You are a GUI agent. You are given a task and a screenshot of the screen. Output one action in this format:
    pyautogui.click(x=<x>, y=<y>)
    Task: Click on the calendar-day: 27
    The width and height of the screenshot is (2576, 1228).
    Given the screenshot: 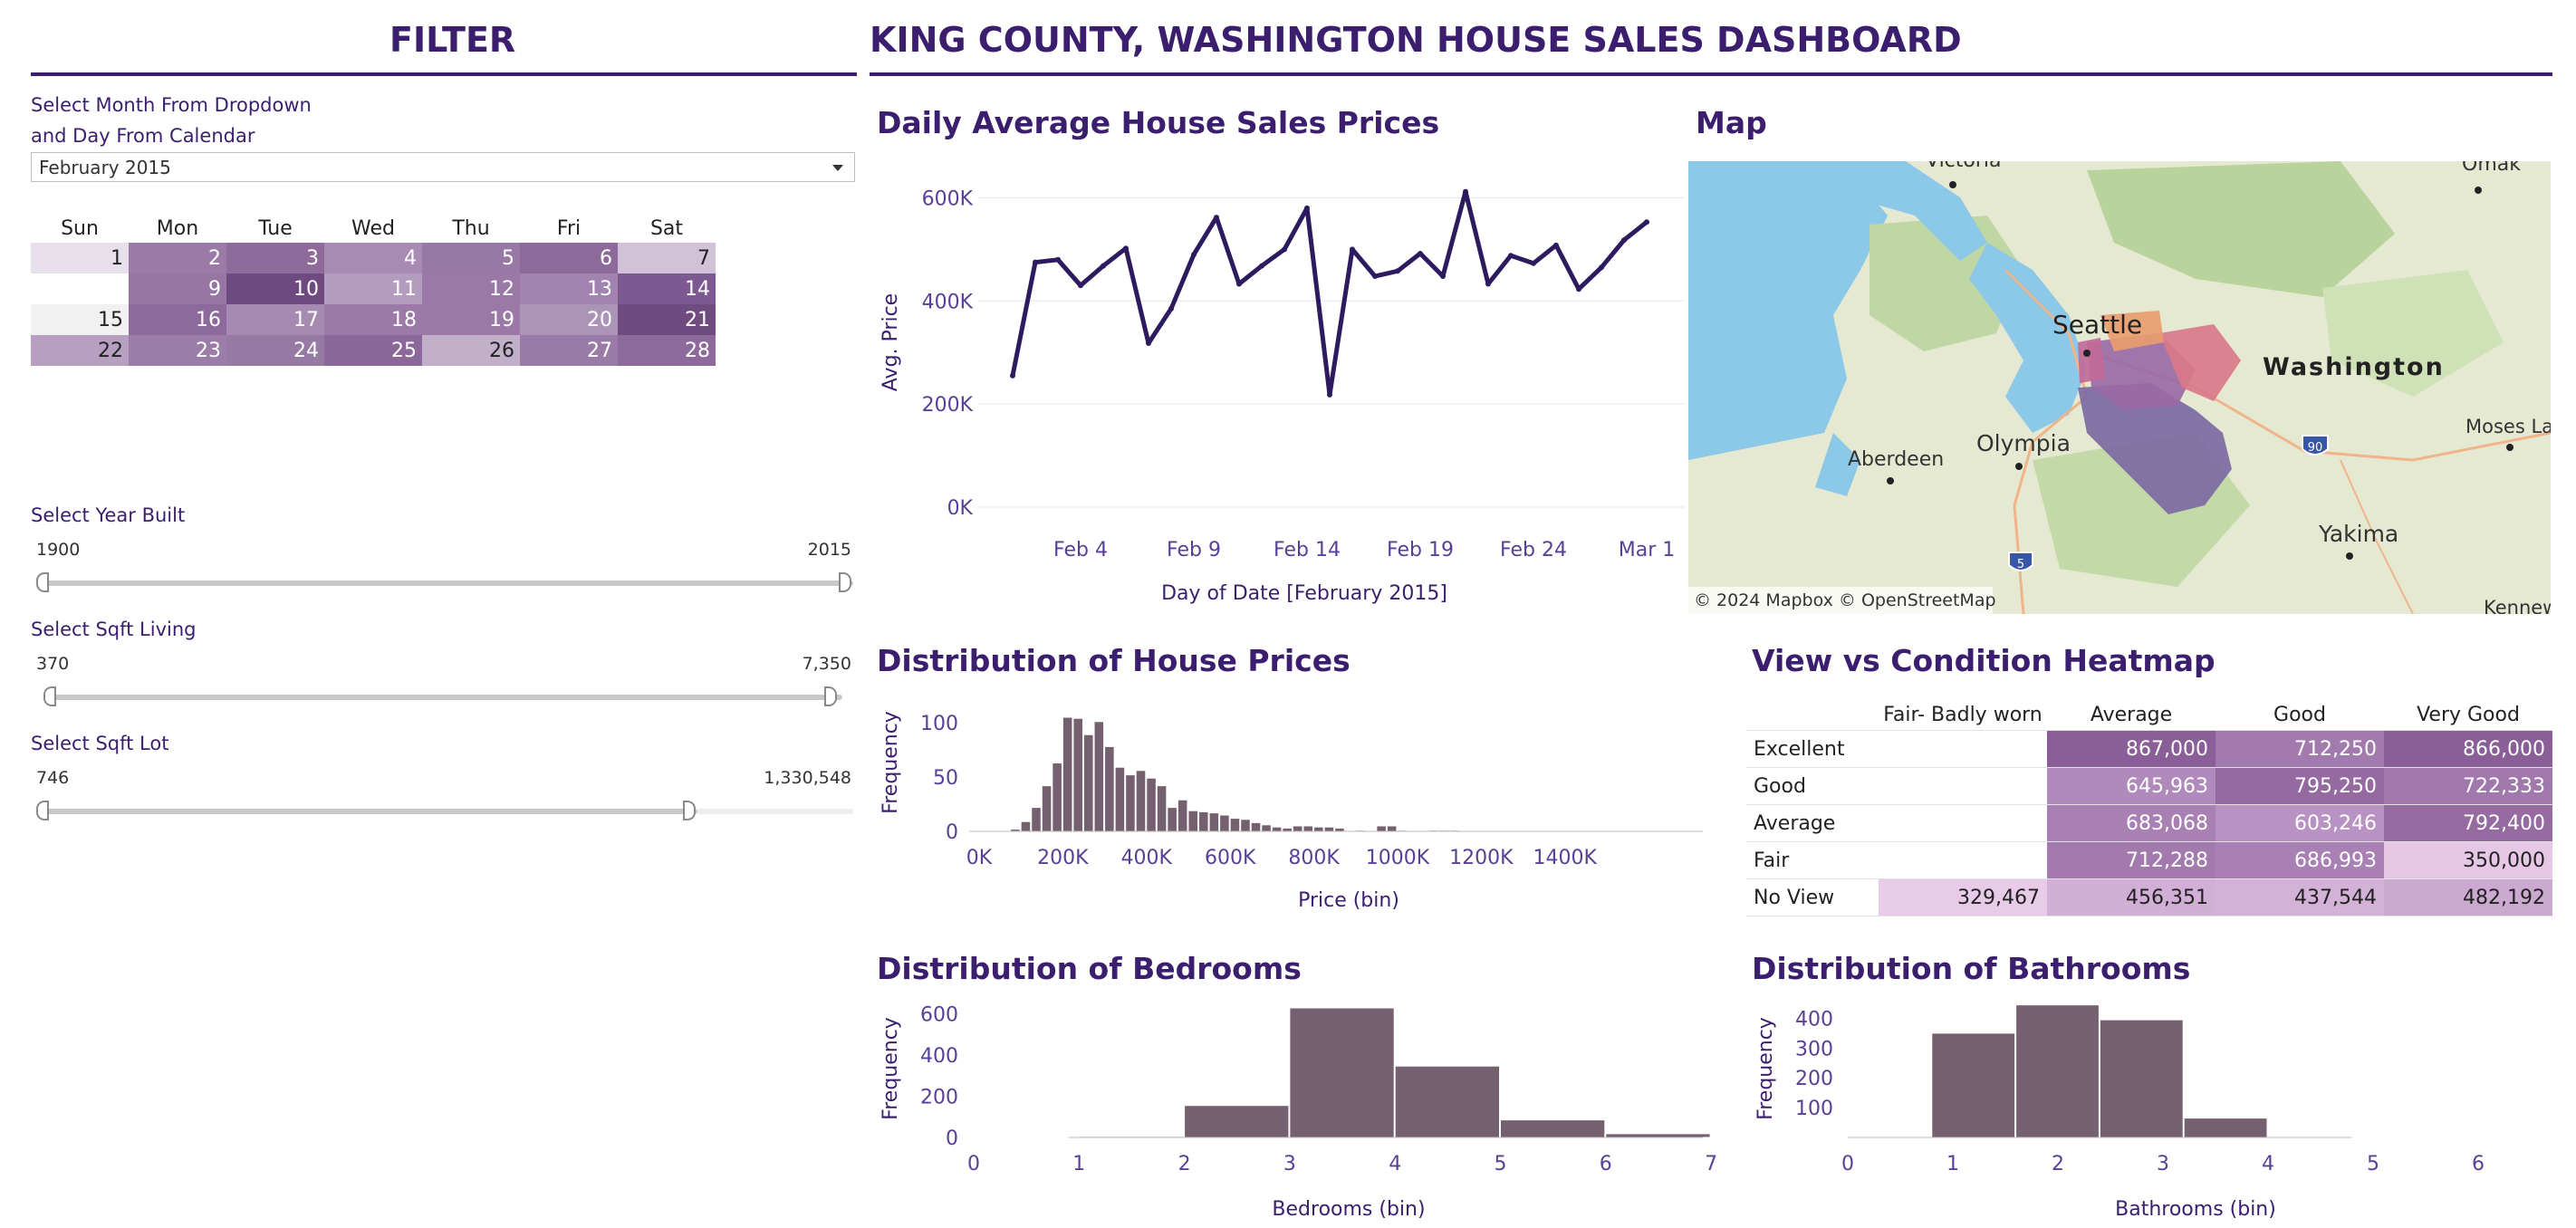 What is the action you would take?
    pyautogui.click(x=569, y=350)
    